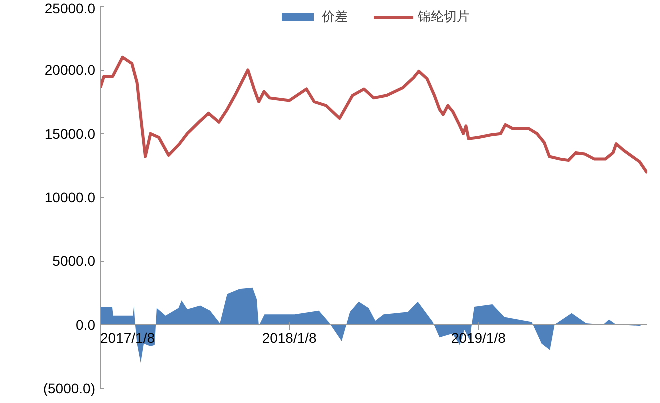 The height and width of the screenshot is (403, 660). Describe the element at coordinates (69, 388) in the screenshot. I see `y-tick-label: (5000.0)` at that location.